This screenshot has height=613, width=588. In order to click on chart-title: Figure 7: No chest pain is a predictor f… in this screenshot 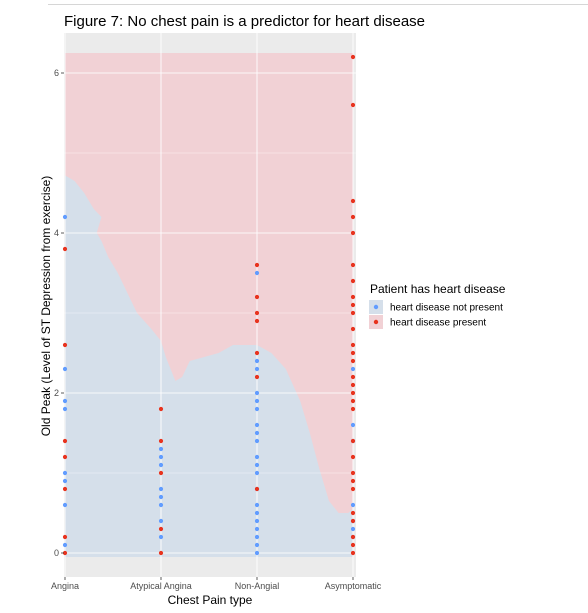, I will do `click(244, 21)`.